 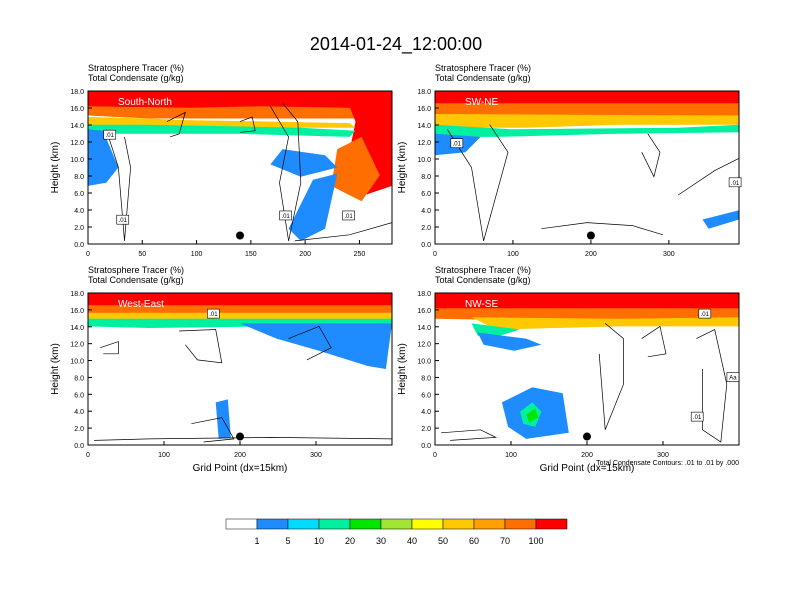 I want to click on colorbar-label: 70, so click(x=505, y=541).